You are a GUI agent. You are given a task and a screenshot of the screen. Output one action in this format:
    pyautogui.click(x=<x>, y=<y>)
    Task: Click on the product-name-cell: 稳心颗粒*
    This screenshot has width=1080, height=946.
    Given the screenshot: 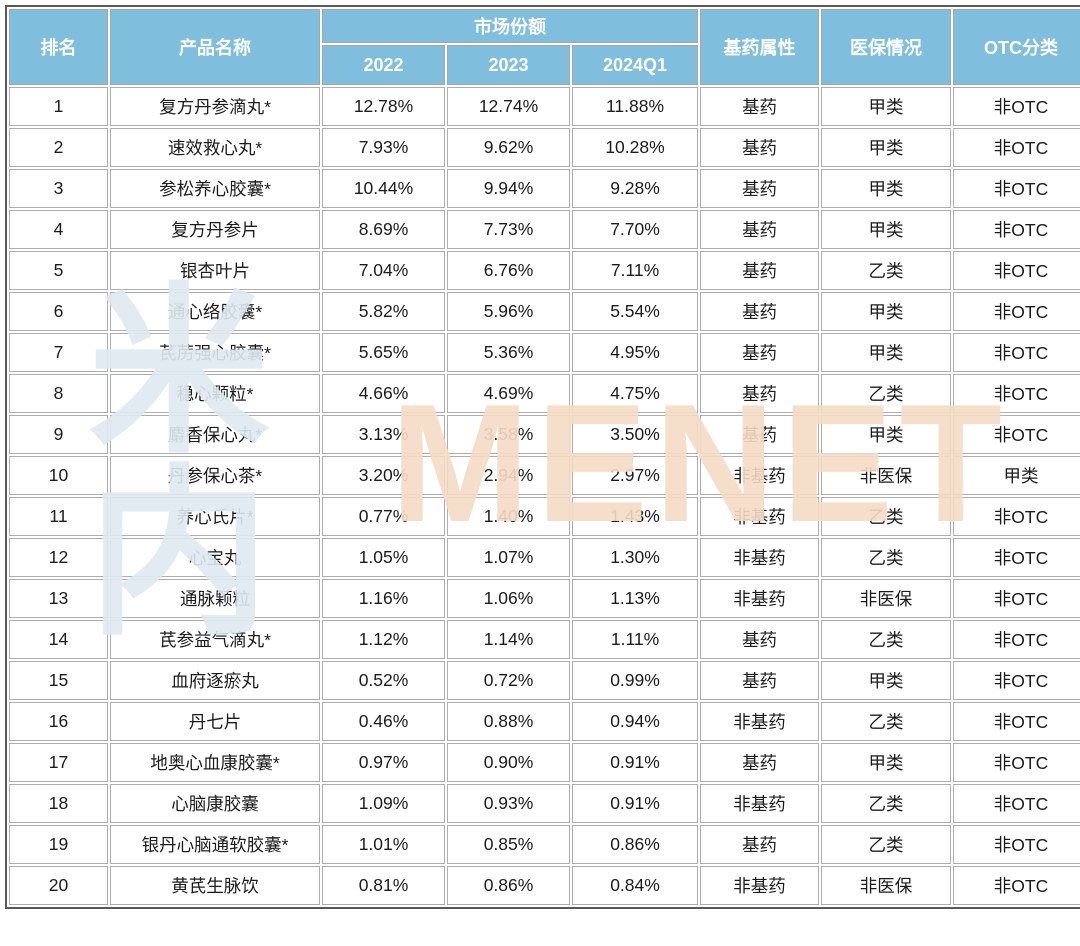 What is the action you would take?
    pyautogui.click(x=215, y=393)
    